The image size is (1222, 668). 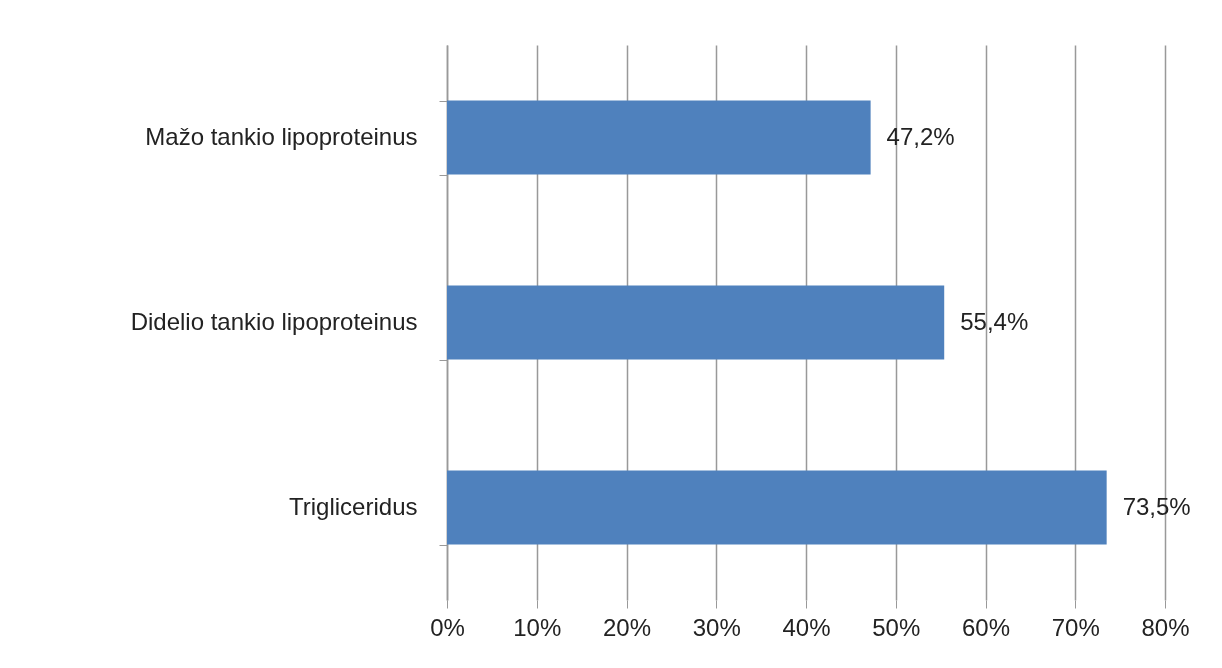 I want to click on x-tick-label: 30%, so click(x=716, y=627).